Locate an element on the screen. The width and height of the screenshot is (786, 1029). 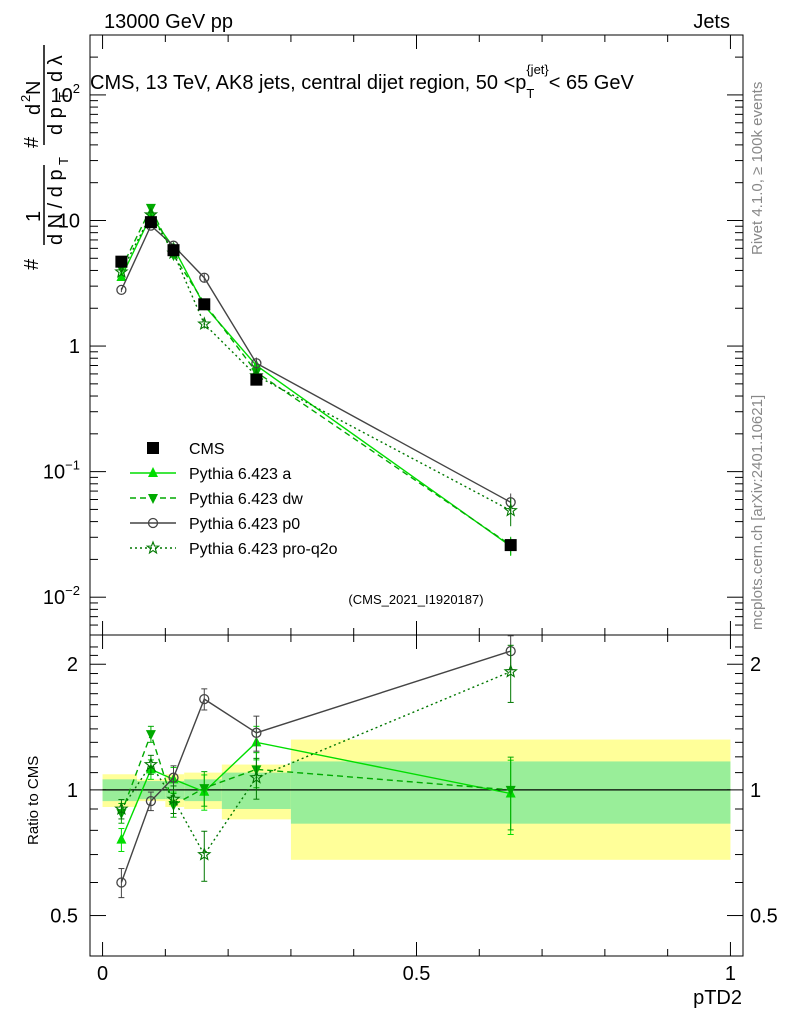
ratio-y-tick-label-right: 0.5 is located at coordinates (764, 917).